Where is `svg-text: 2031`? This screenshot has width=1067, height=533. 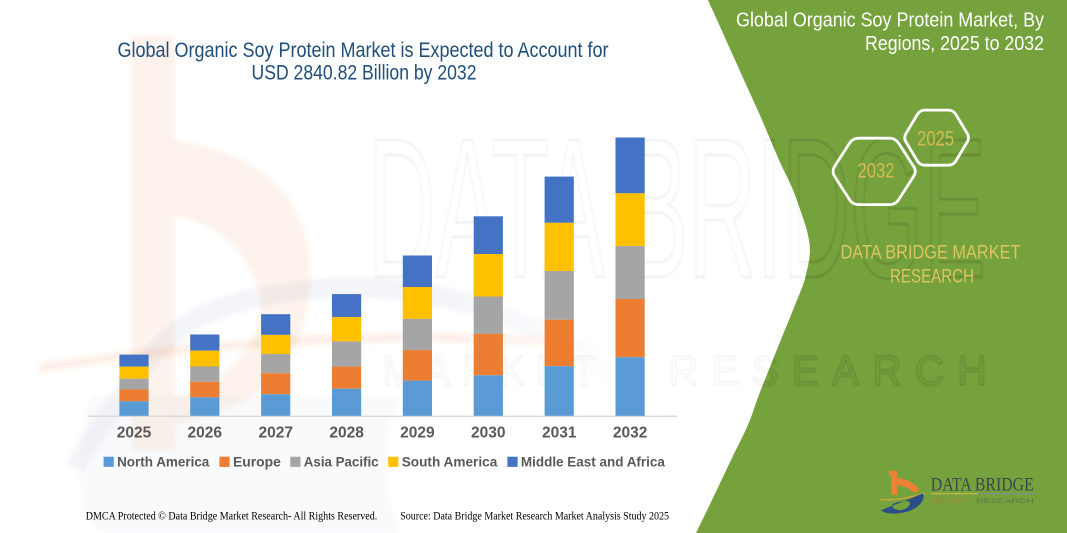
svg-text: 2031 is located at coordinates (559, 433).